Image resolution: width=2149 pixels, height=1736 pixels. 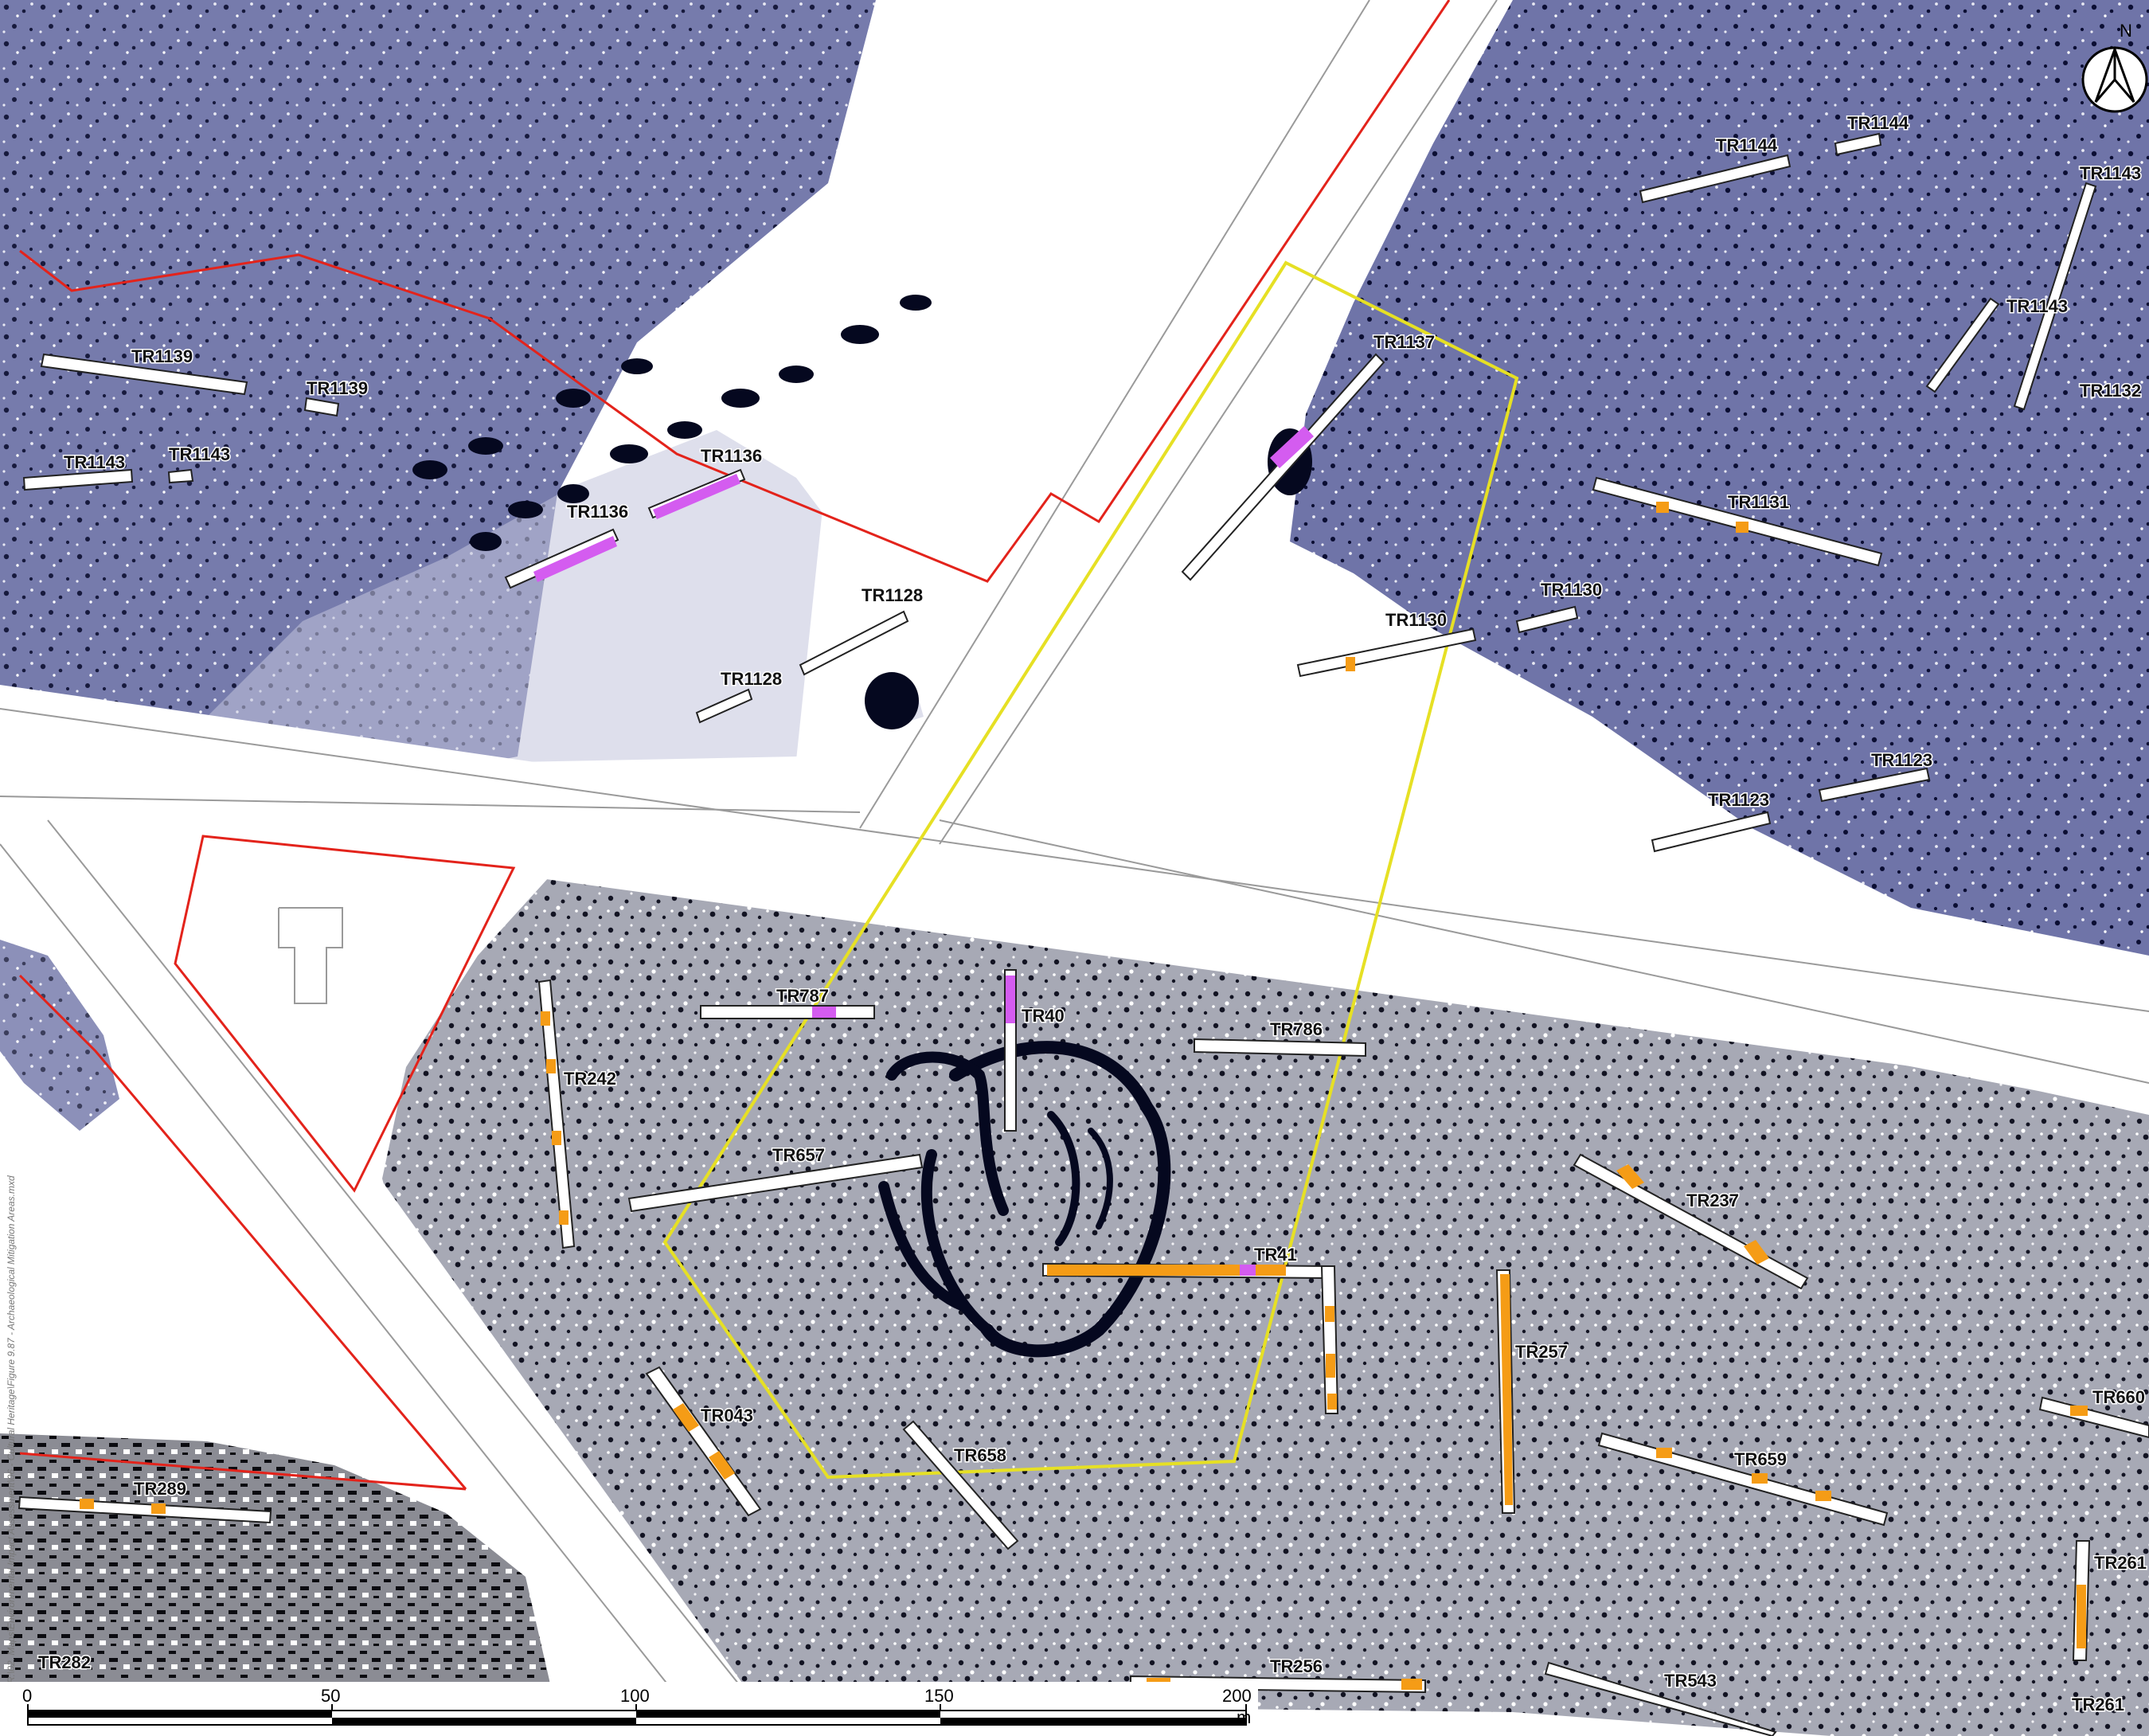 What do you see at coordinates (862, 512) in the screenshot?
I see `linear-anomaly-top` at bounding box center [862, 512].